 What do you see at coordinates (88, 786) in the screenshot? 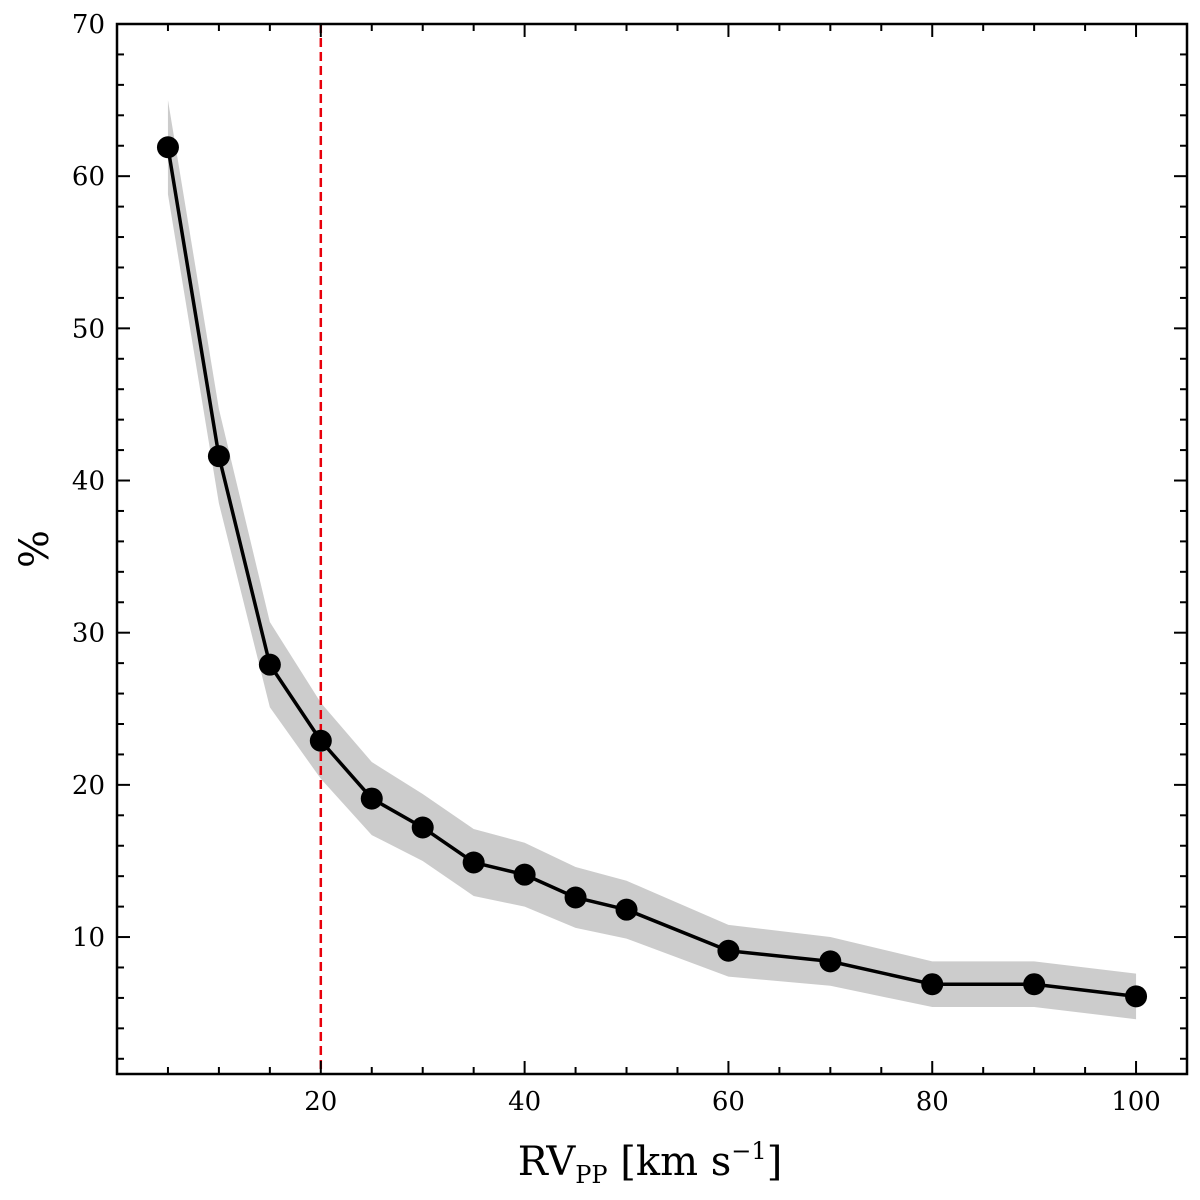
I see `y-tick-label: 20` at bounding box center [88, 786].